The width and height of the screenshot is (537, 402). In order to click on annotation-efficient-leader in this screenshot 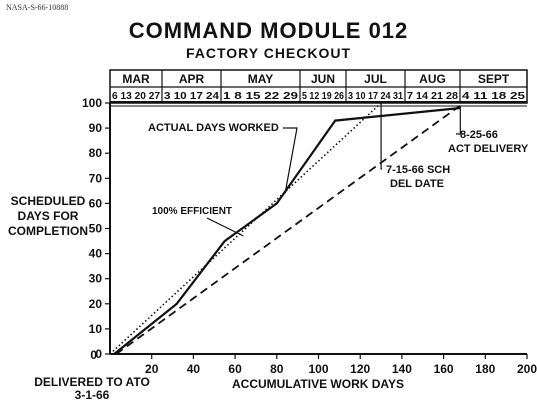, I will do `click(225, 227)`.